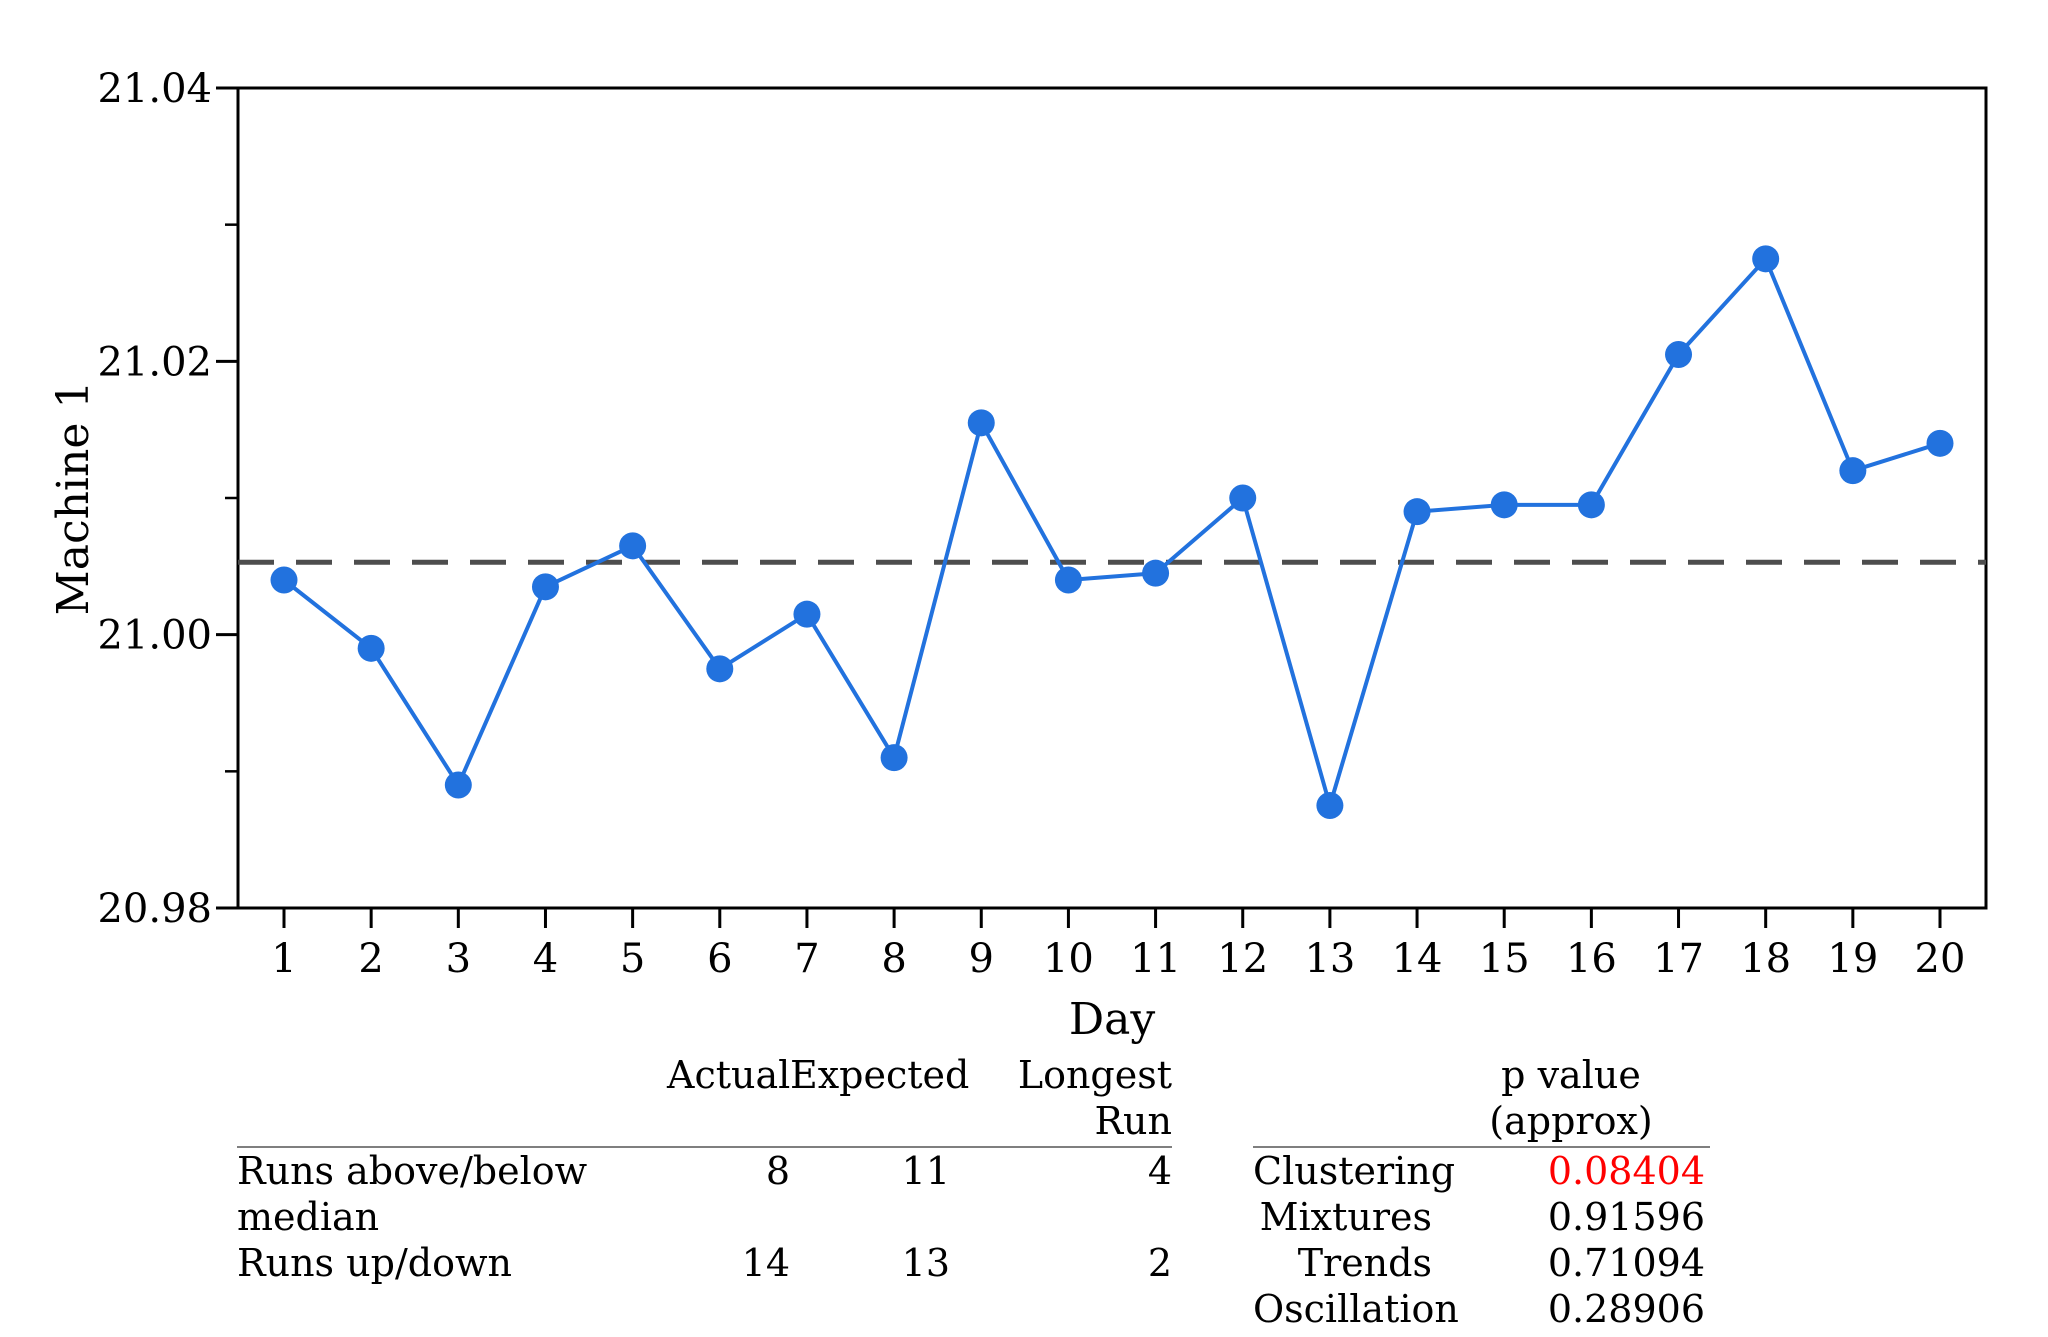 Image resolution: width=2048 pixels, height=1337 pixels. What do you see at coordinates (806, 959) in the screenshot?
I see `x-axis-tick-label: 7` at bounding box center [806, 959].